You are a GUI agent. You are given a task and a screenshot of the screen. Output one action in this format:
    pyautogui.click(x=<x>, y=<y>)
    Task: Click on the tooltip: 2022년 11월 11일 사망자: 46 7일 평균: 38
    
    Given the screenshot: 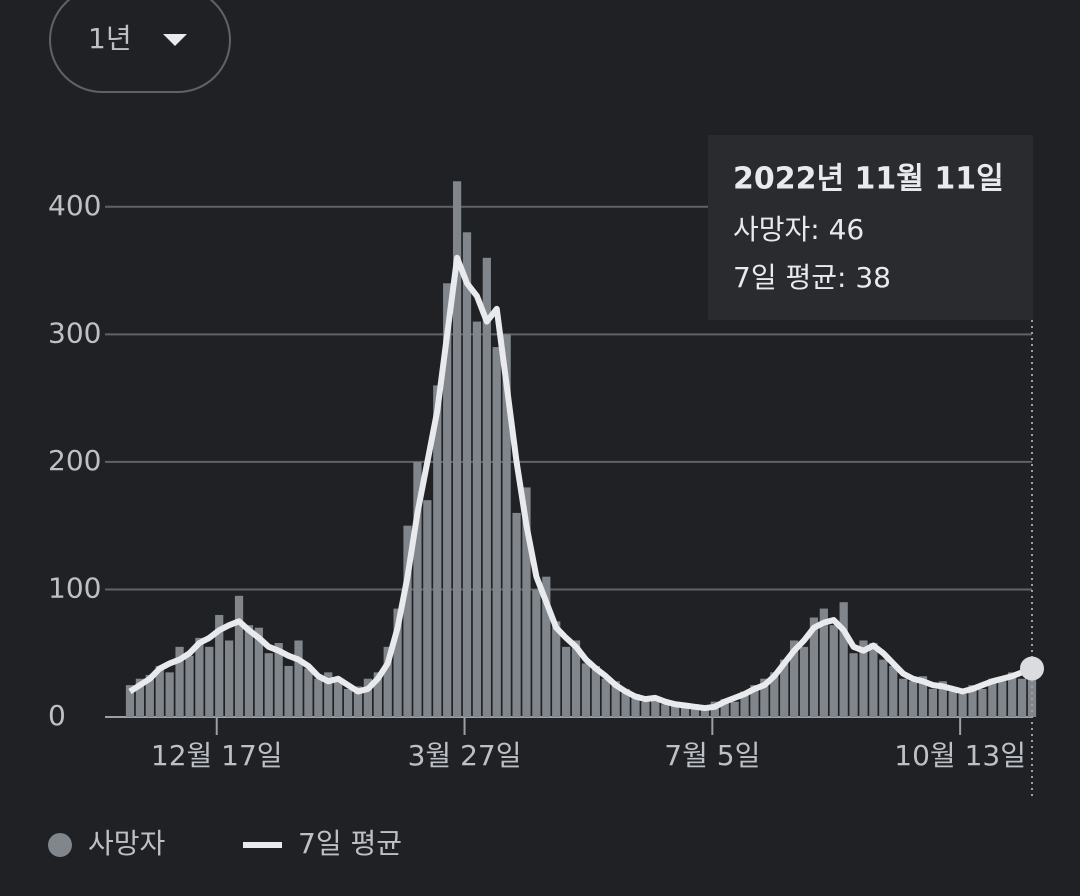 What is the action you would take?
    pyautogui.click(x=870, y=227)
    